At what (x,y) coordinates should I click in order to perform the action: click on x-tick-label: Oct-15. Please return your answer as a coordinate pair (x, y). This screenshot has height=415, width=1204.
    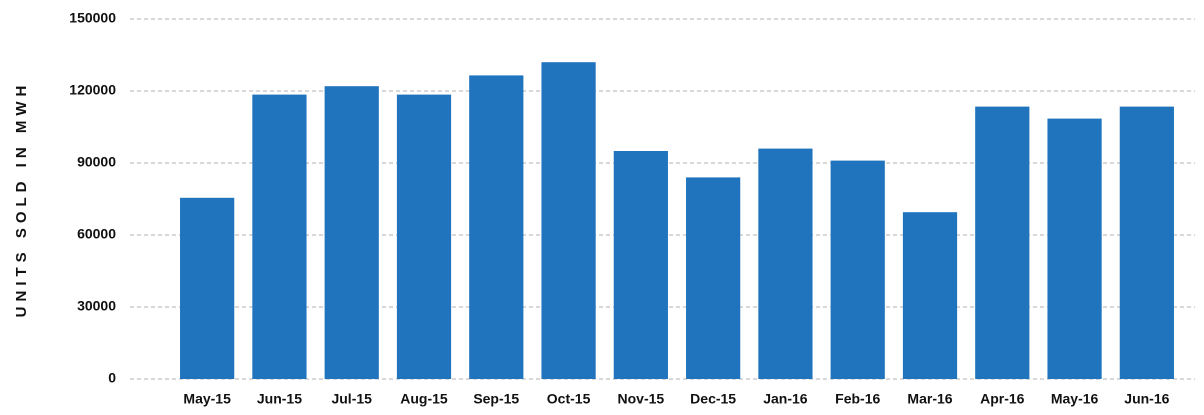
    Looking at the image, I should click on (569, 399).